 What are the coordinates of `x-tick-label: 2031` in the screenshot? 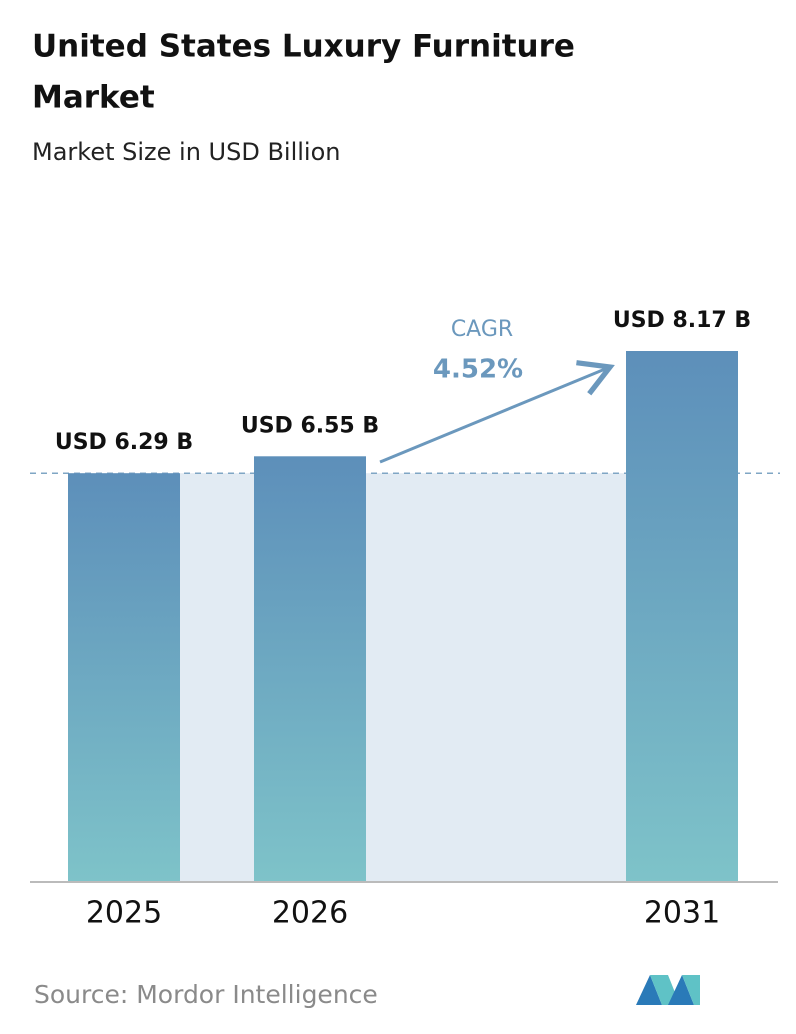 It's located at (682, 913).